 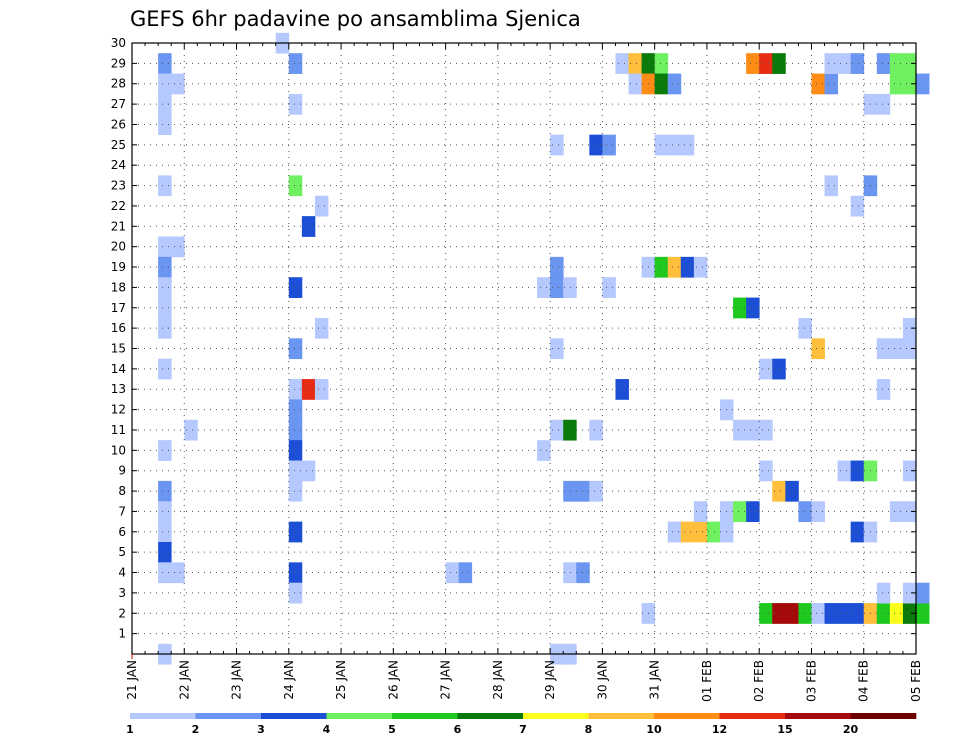 What do you see at coordinates (118, 308) in the screenshot?
I see `y-tick-label: 17` at bounding box center [118, 308].